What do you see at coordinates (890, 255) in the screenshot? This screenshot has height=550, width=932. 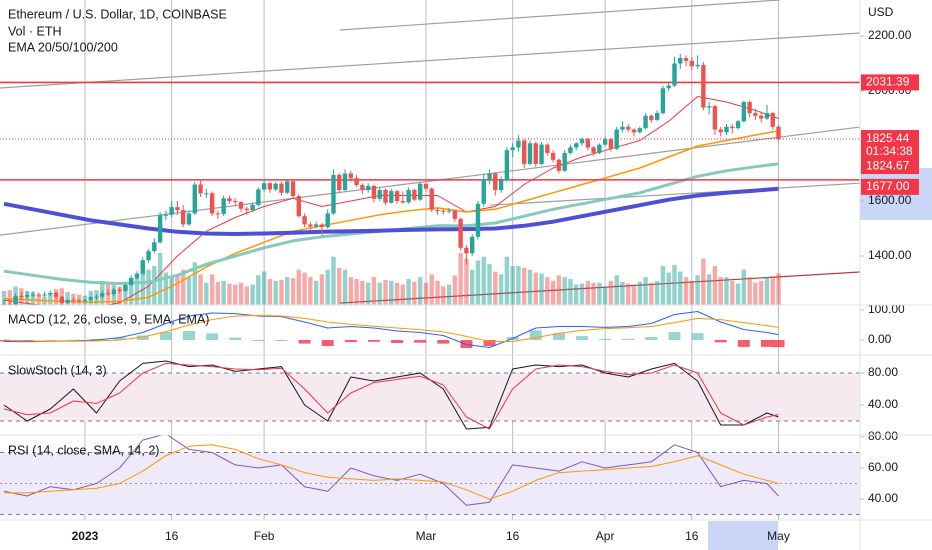 I see `y-tick-label: 1400.00` at bounding box center [890, 255].